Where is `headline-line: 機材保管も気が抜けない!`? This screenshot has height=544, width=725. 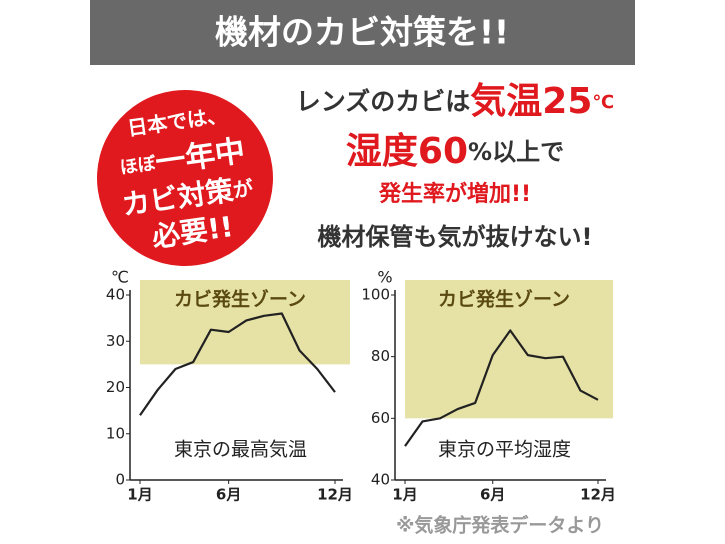
headline-line: 機材保管も気が抜けない! is located at coordinates (455, 237).